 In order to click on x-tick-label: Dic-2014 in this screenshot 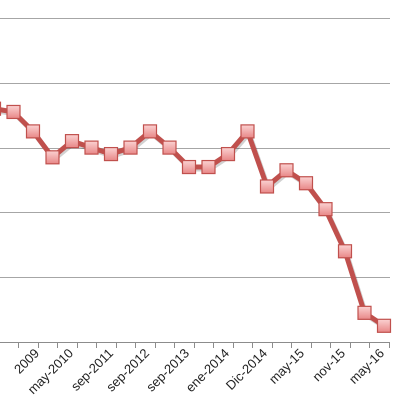, I will do `click(246, 369)`.